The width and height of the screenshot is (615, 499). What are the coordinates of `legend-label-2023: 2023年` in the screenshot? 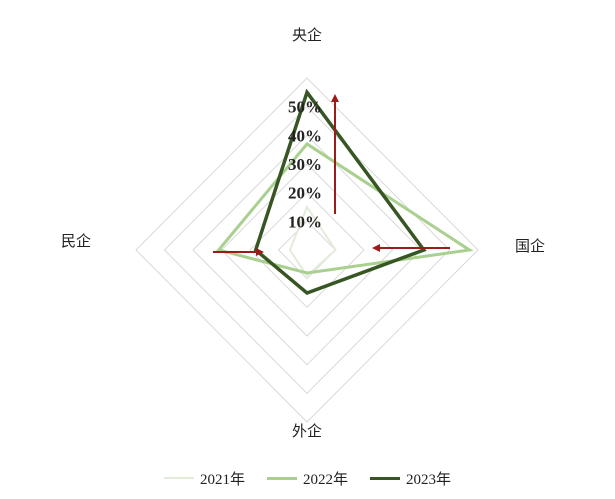 It's located at (429, 479).